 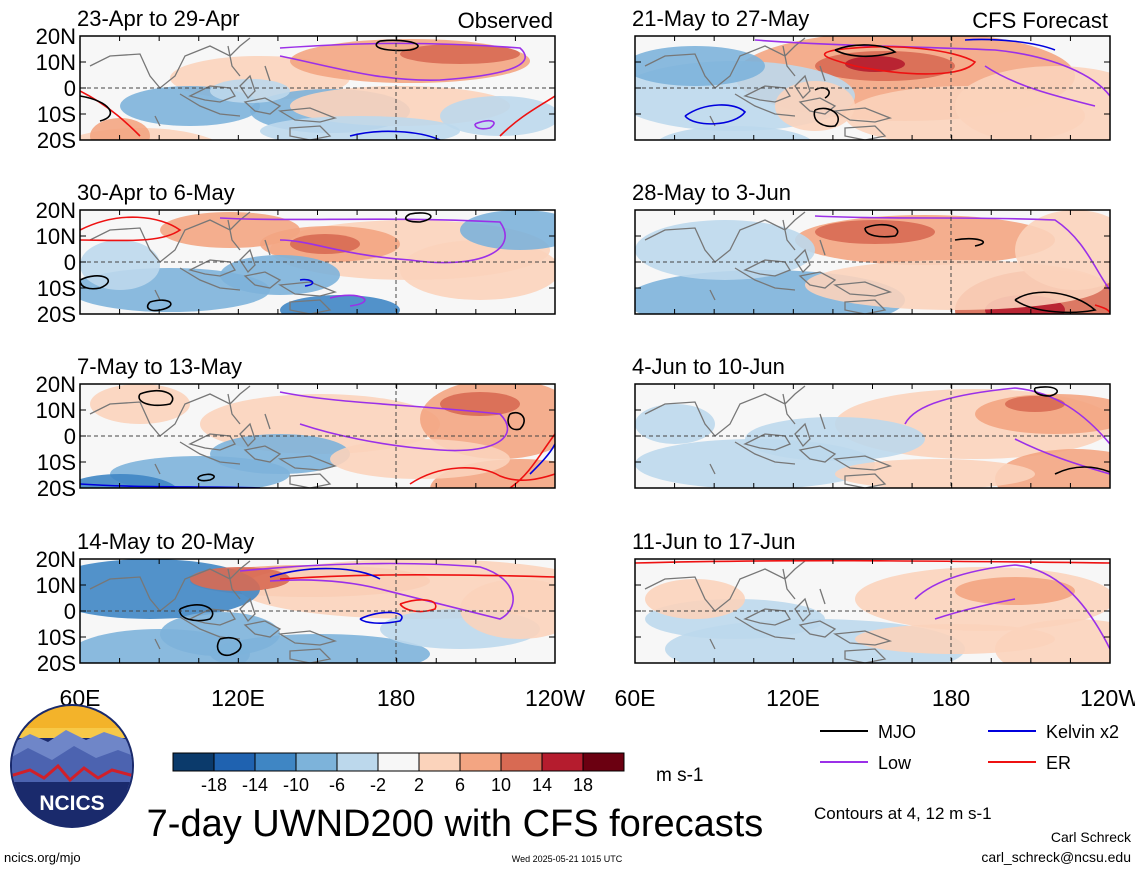 What do you see at coordinates (238, 698) in the screenshot?
I see `x-tick-label: 120E` at bounding box center [238, 698].